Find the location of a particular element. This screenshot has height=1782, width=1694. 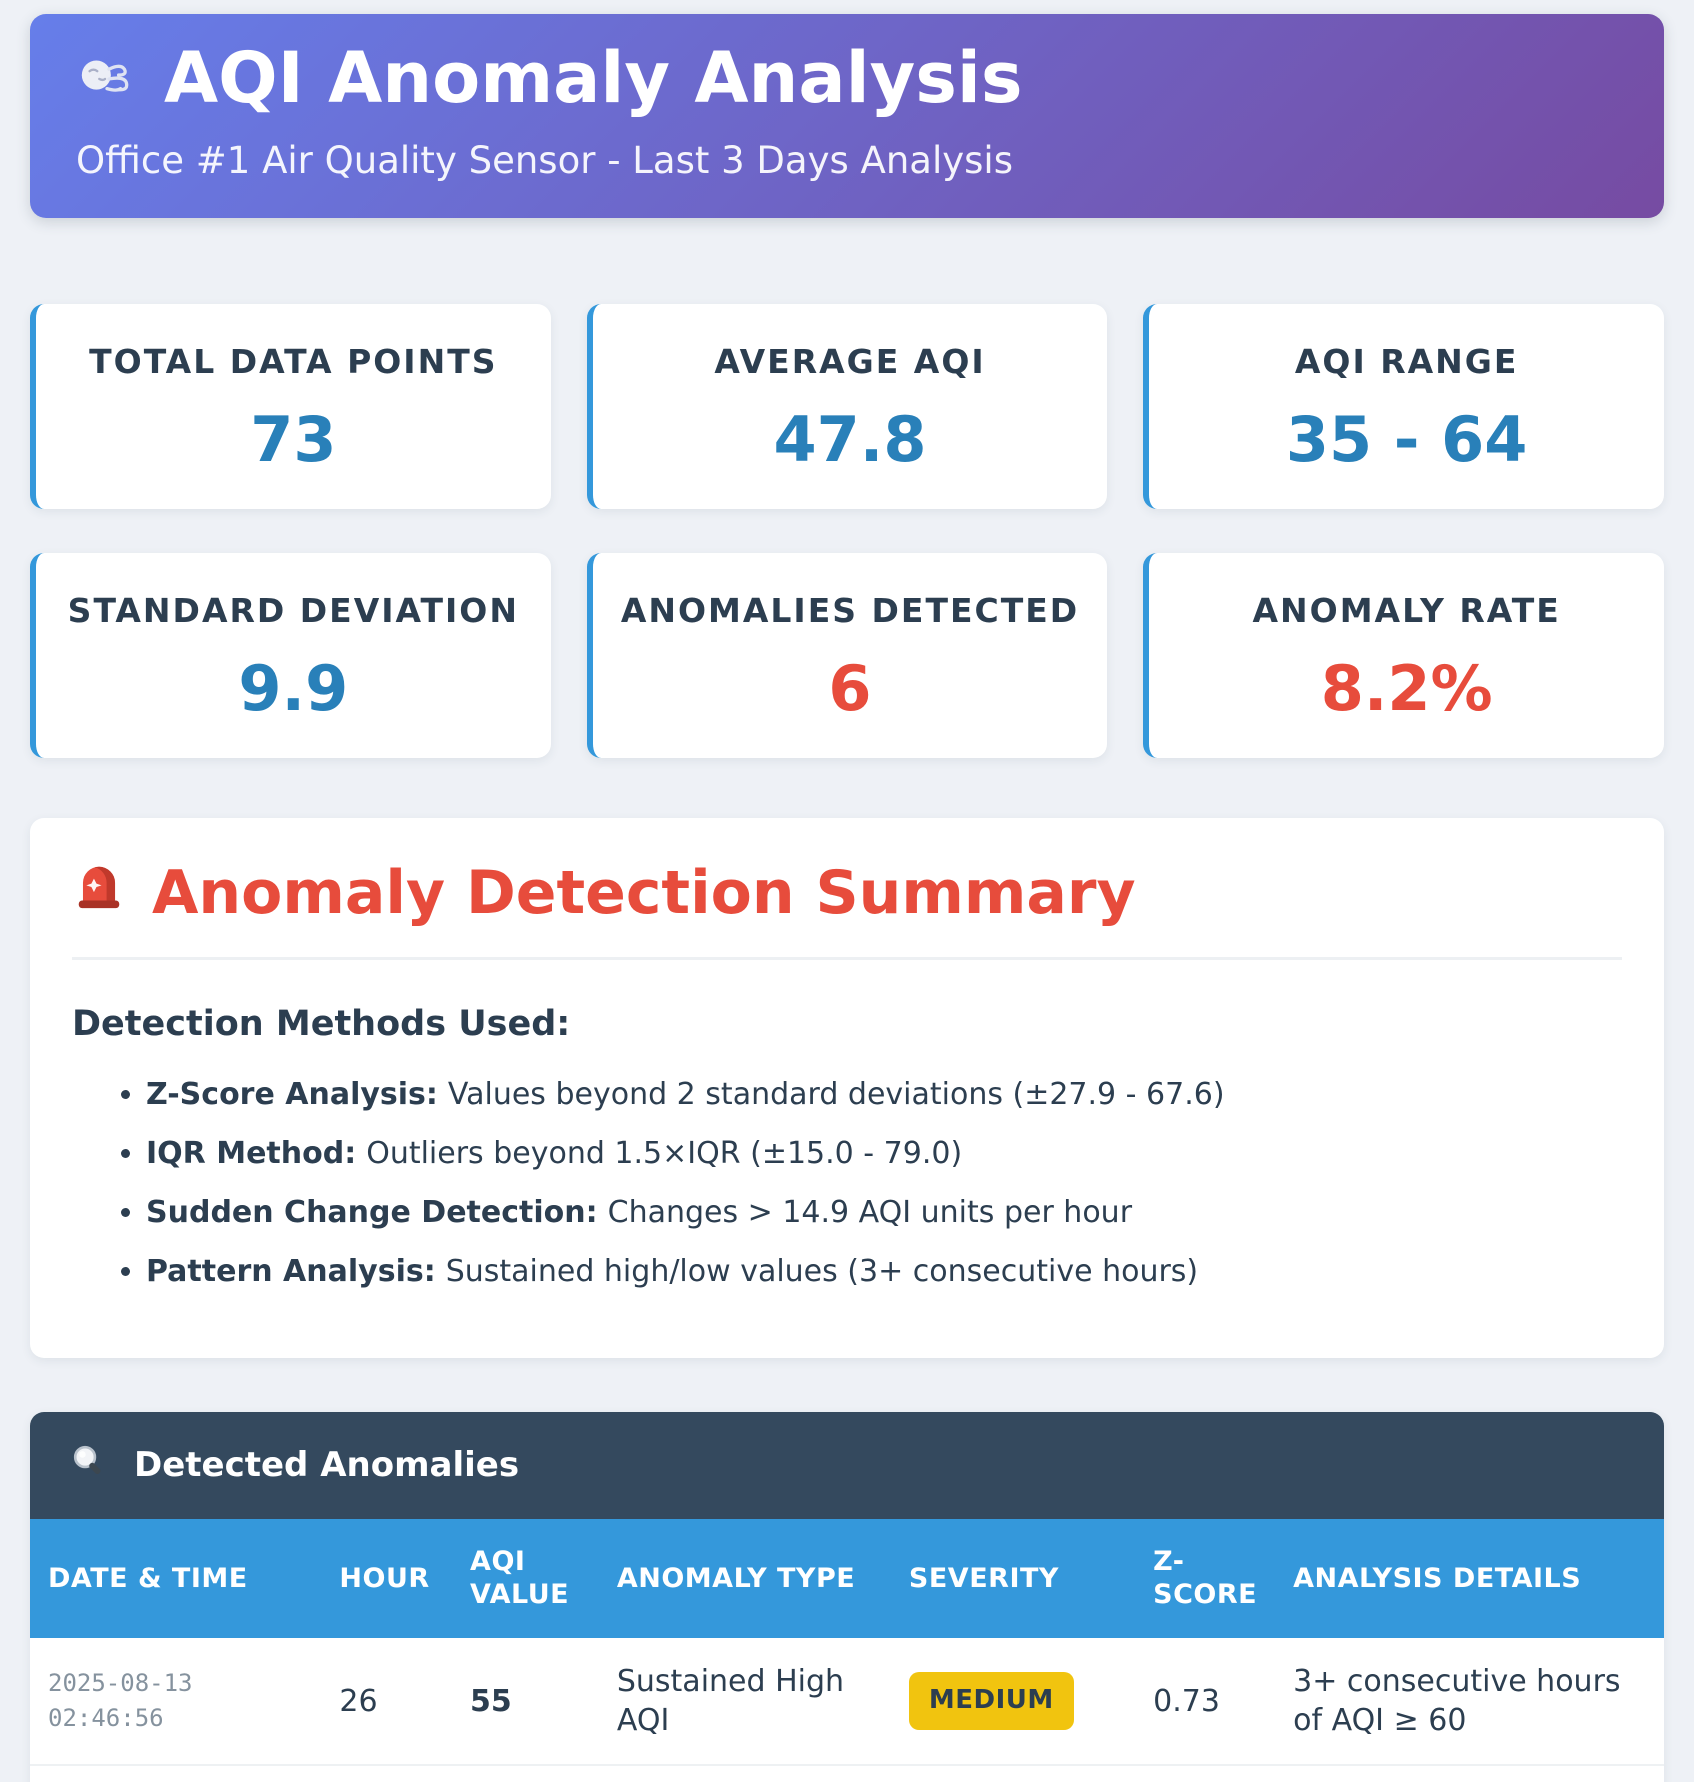

method-desc: Changes > 14.9 AQI units per hour is located at coordinates (870, 1212).